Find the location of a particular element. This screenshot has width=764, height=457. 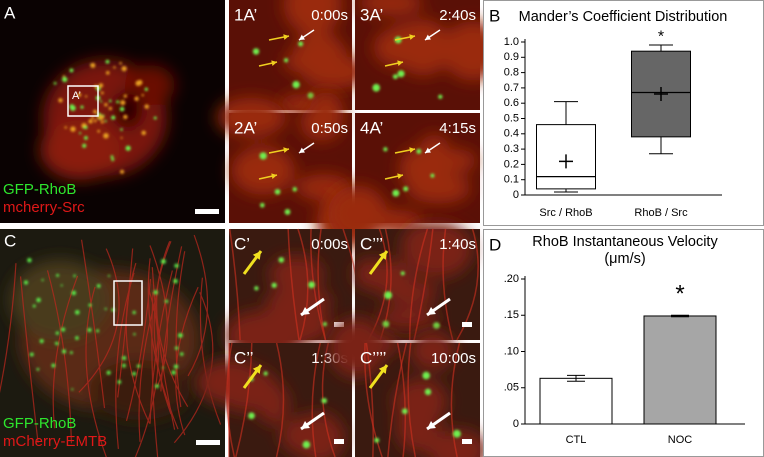

annotation: * is located at coordinates (661, 36).